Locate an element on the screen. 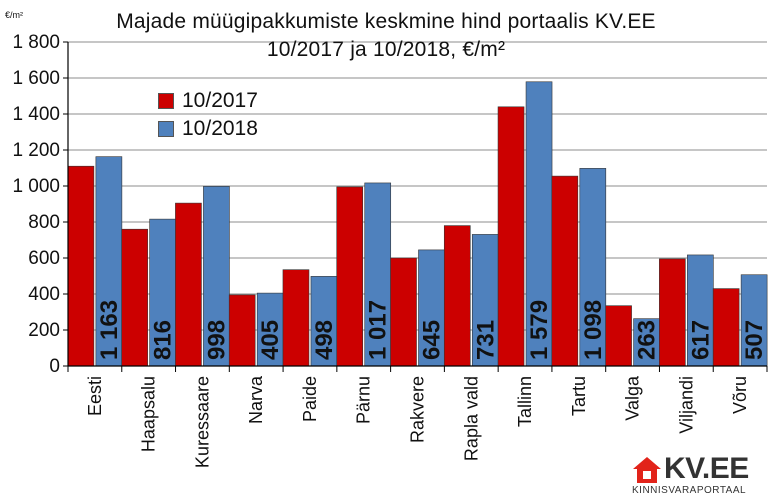  legend-item-2018: 10/2018 is located at coordinates (208, 129).